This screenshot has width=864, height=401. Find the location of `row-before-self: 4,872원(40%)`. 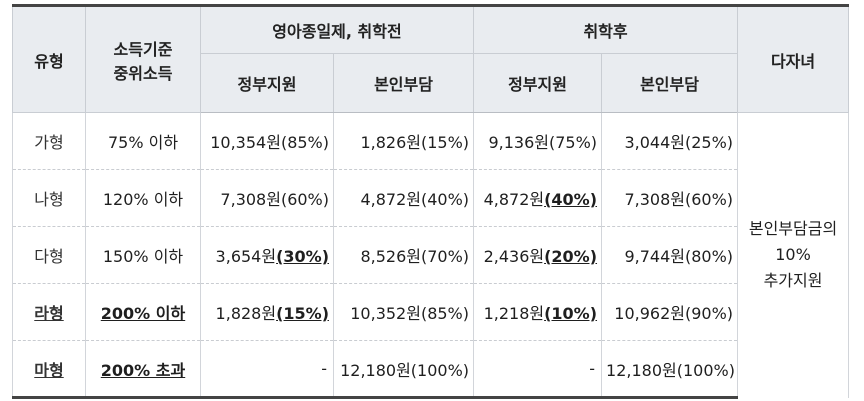

row-before-self: 4,872원(40%) is located at coordinates (403, 198).